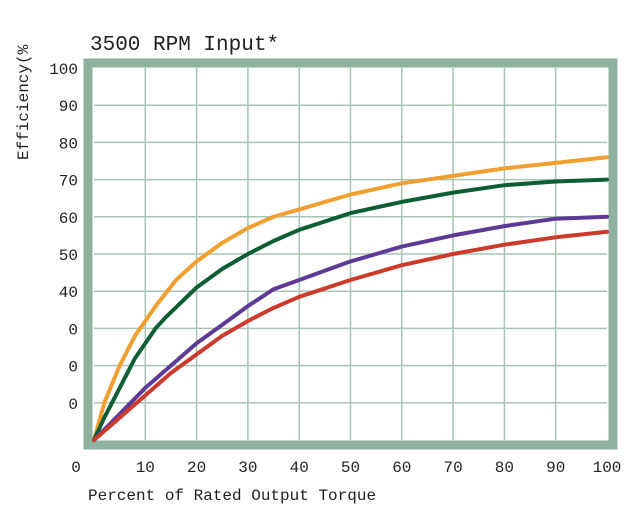 This screenshot has height=506, width=640. What do you see at coordinates (350, 468) in the screenshot?
I see `x-tick-label: 50` at bounding box center [350, 468].